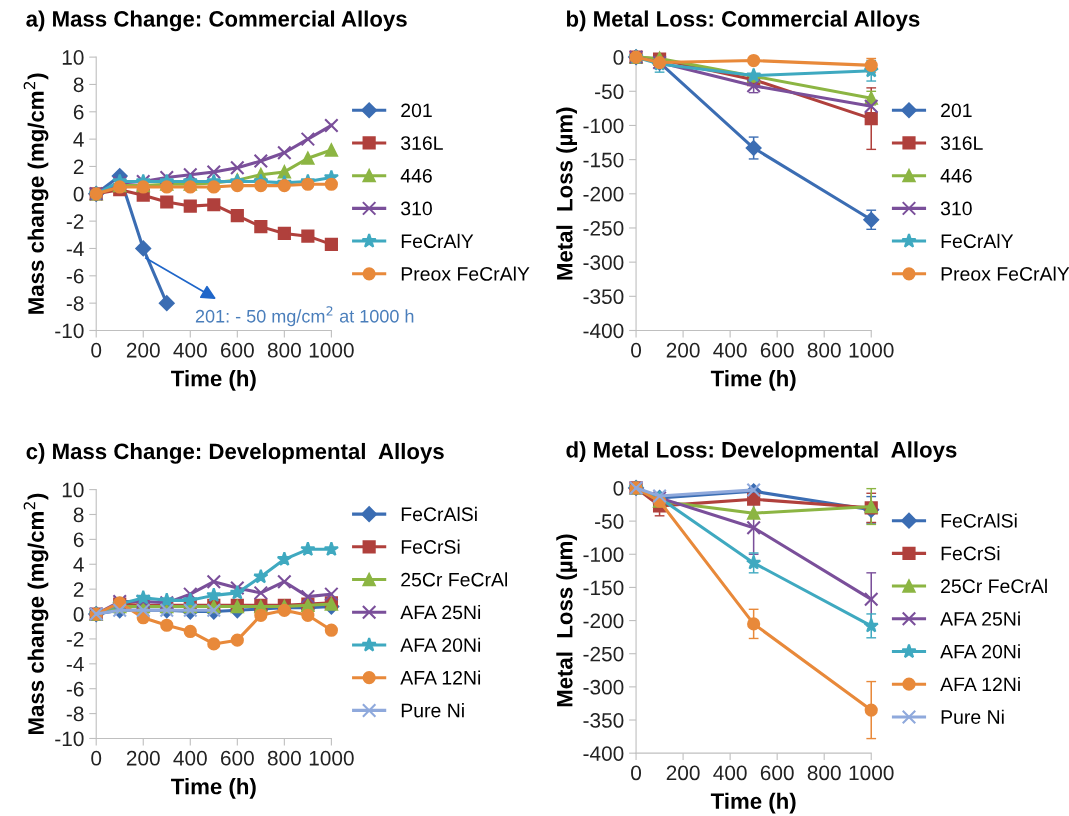 Image resolution: width=1069 pixels, height=816 pixels. I want to click on chart-title: c) Mass Change: Developmental Alloys, so click(235, 453).